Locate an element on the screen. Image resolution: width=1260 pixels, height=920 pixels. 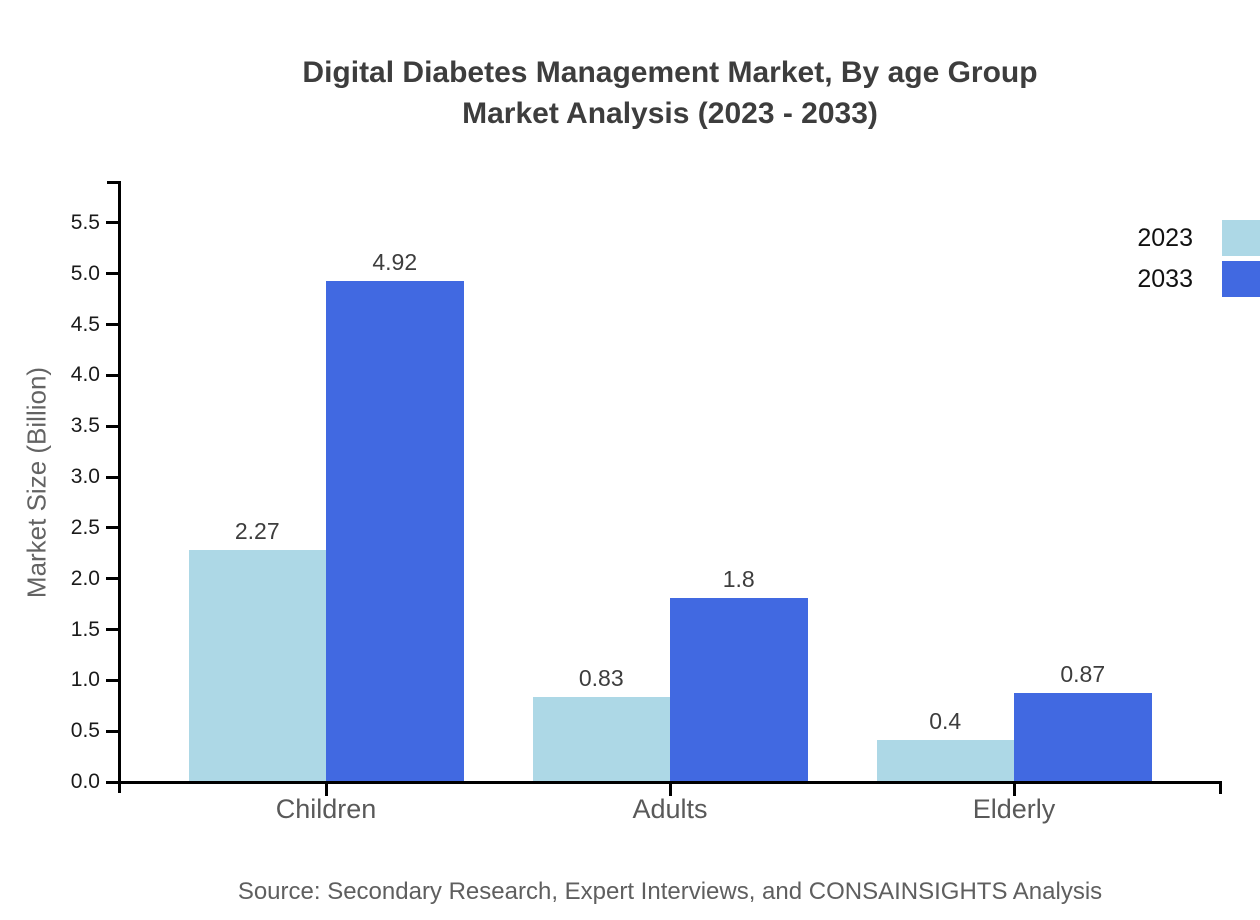
category-label-adults: Adults is located at coordinates (670, 809).